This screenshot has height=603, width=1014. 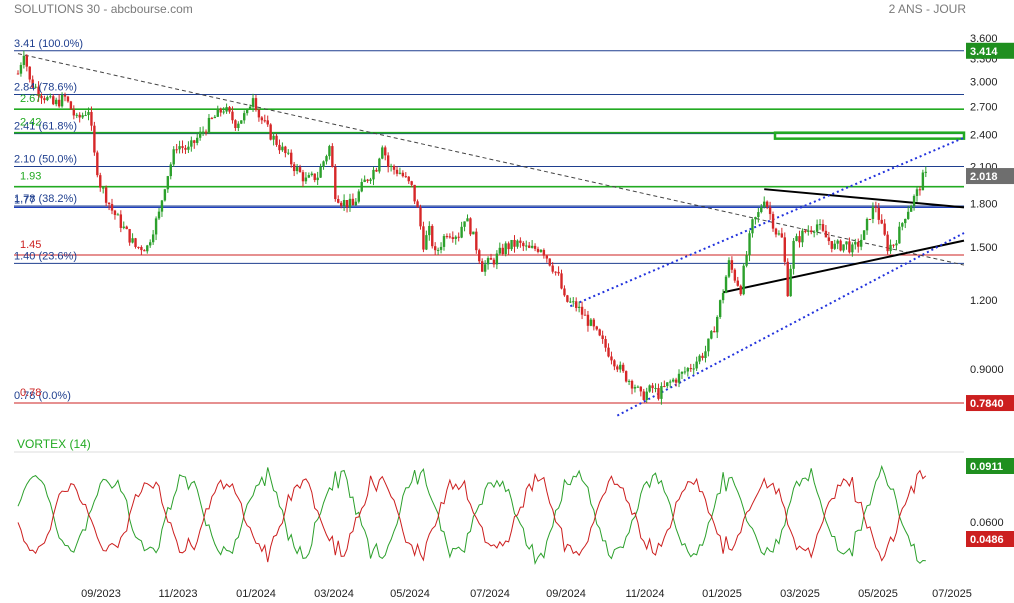 I want to click on level-label: 2.84 (78.6%), so click(x=45, y=87).